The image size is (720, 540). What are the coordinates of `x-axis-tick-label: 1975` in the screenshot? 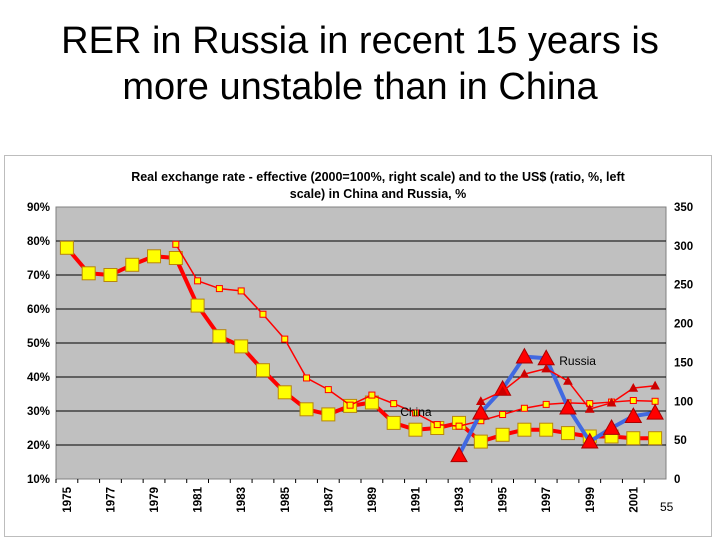 It's located at (68, 499).